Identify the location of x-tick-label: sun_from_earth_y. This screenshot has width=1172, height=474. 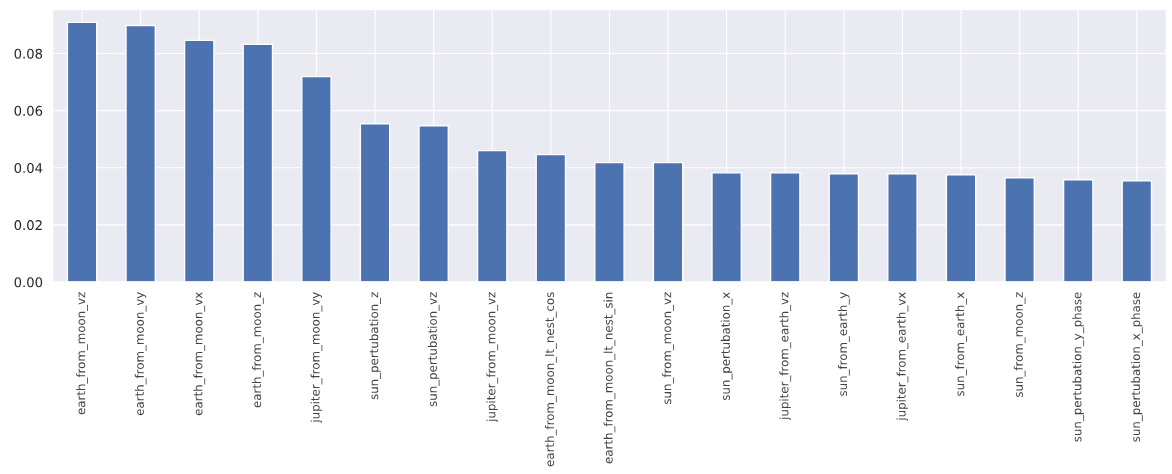
(843, 344).